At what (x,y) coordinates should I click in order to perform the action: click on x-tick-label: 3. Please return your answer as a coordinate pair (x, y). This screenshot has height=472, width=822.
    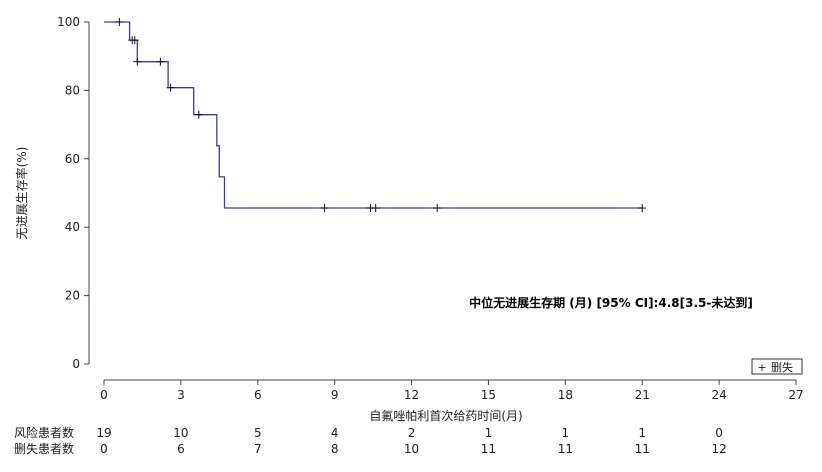
    Looking at the image, I should click on (181, 395).